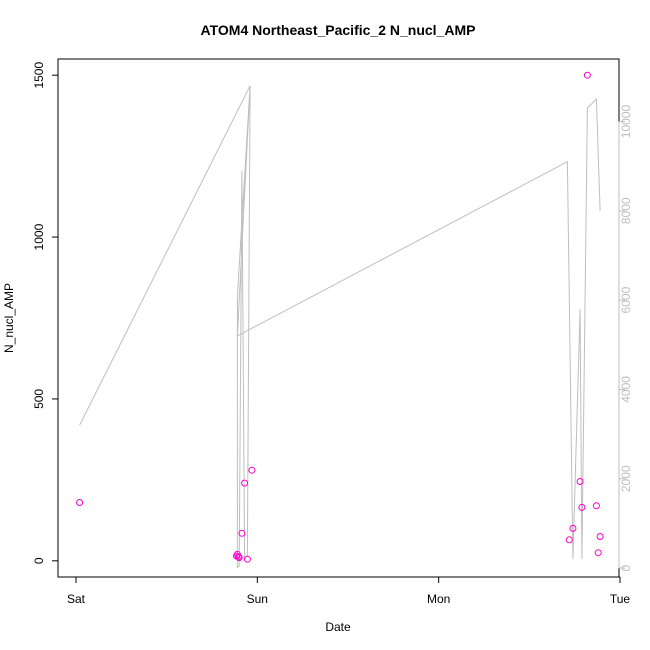  Describe the element at coordinates (39, 560) in the screenshot. I see `left-tick-label: 0` at that location.